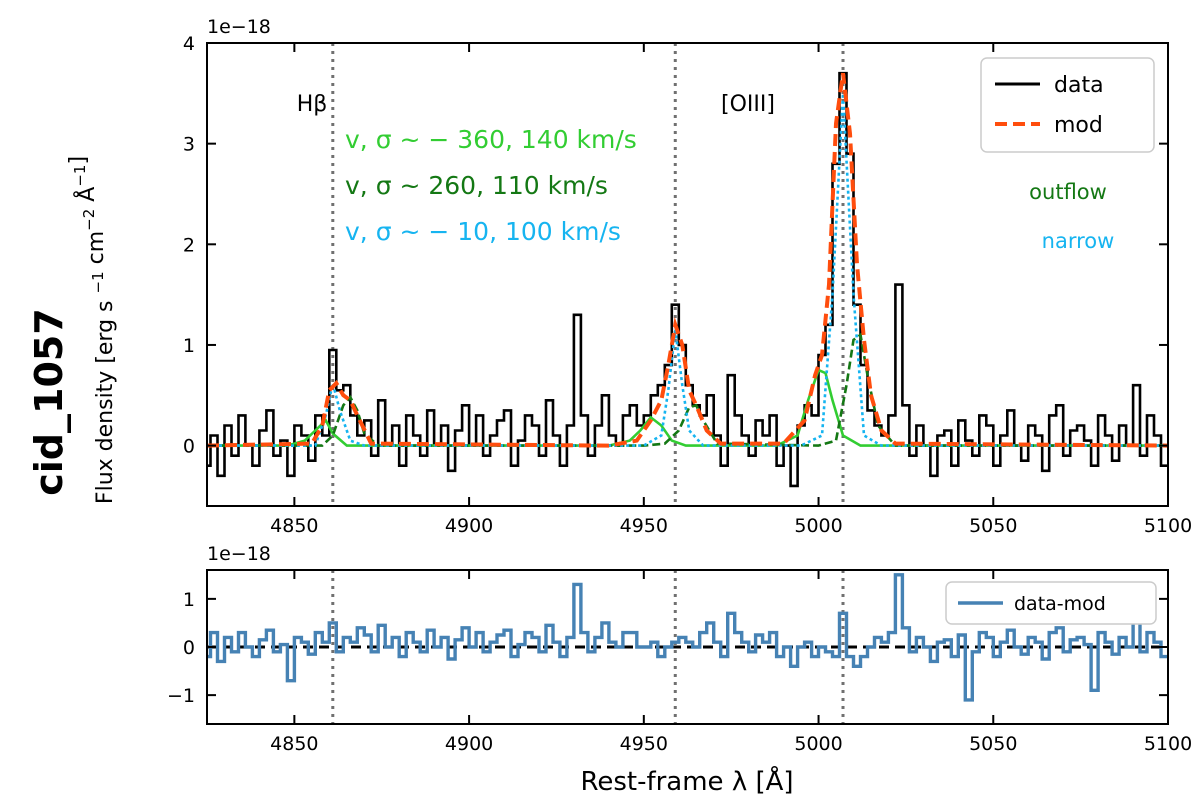 The height and width of the screenshot is (804, 1200). What do you see at coordinates (687, 637) in the screenshot?
I see `series-data-mod` at bounding box center [687, 637].